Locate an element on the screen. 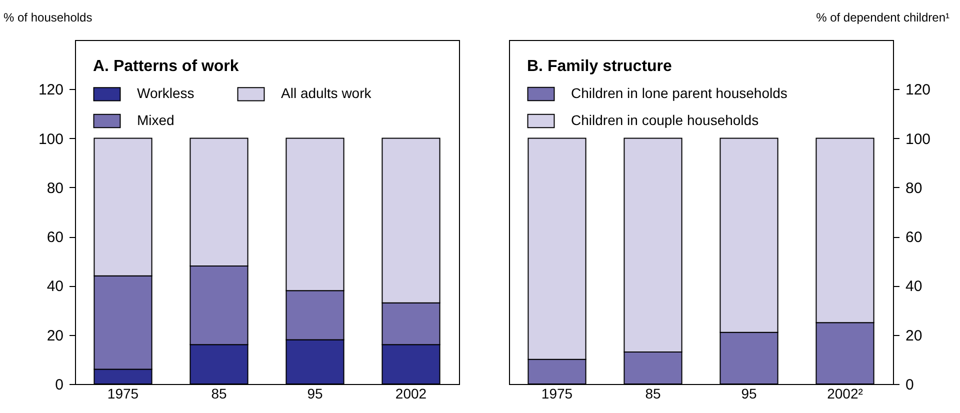  legend-label: Mixed is located at coordinates (155, 120).